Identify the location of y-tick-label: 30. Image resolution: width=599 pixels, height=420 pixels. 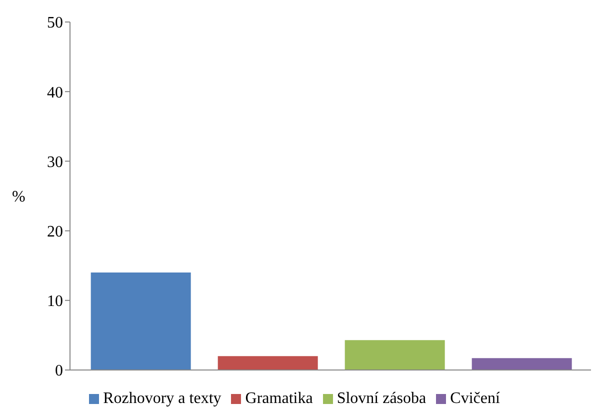
(55, 162).